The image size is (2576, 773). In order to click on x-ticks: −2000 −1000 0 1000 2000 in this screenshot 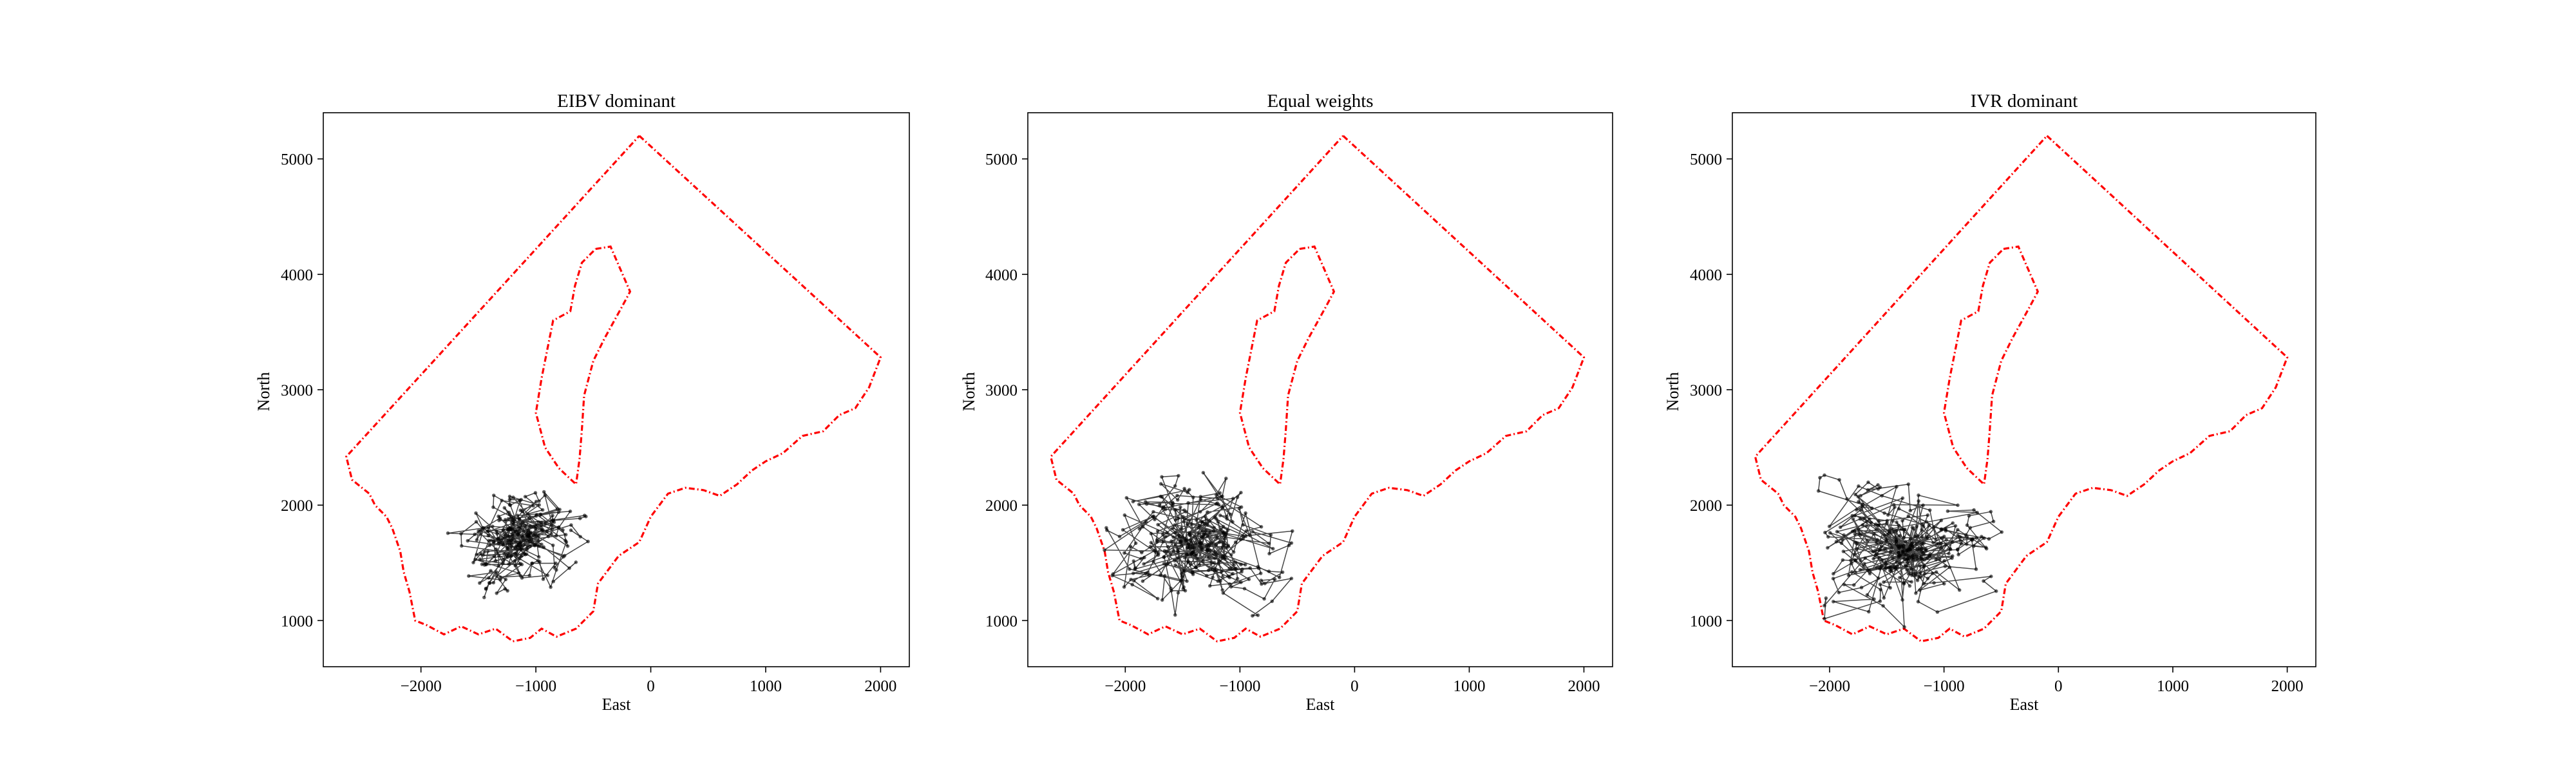, I will do `click(1352, 687)`.